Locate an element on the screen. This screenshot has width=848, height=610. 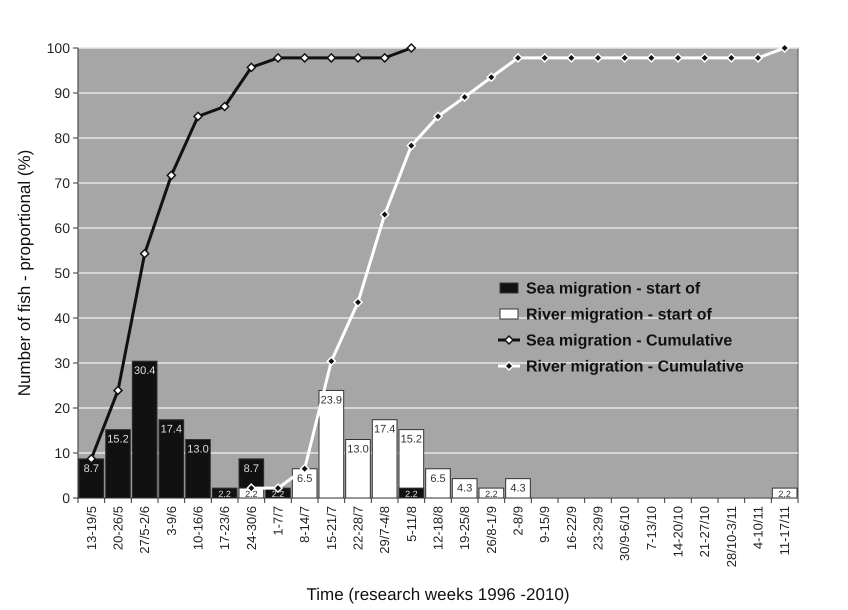
x-axis-title: Time (research weeks 1996 -2010) is located at coordinates (438, 594).